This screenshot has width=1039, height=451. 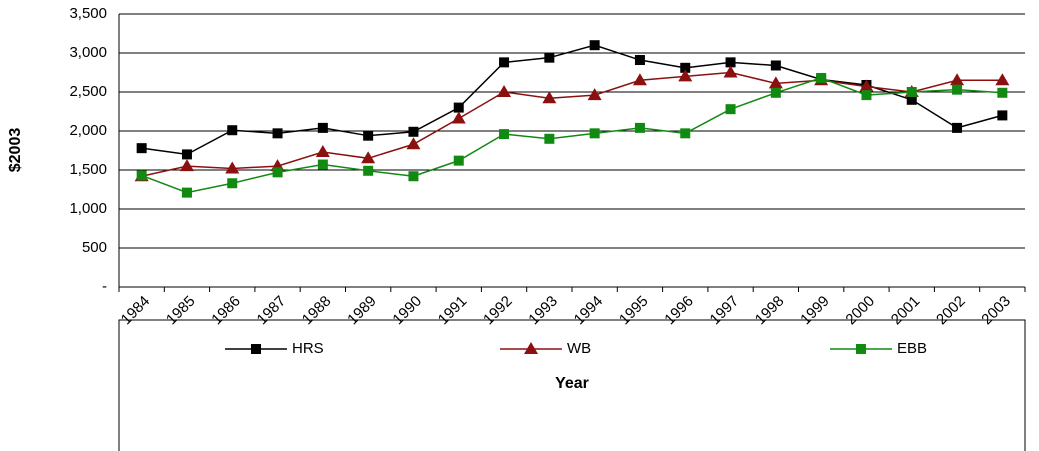 What do you see at coordinates (815, 311) in the screenshot?
I see `x-tick-label: 1999` at bounding box center [815, 311].